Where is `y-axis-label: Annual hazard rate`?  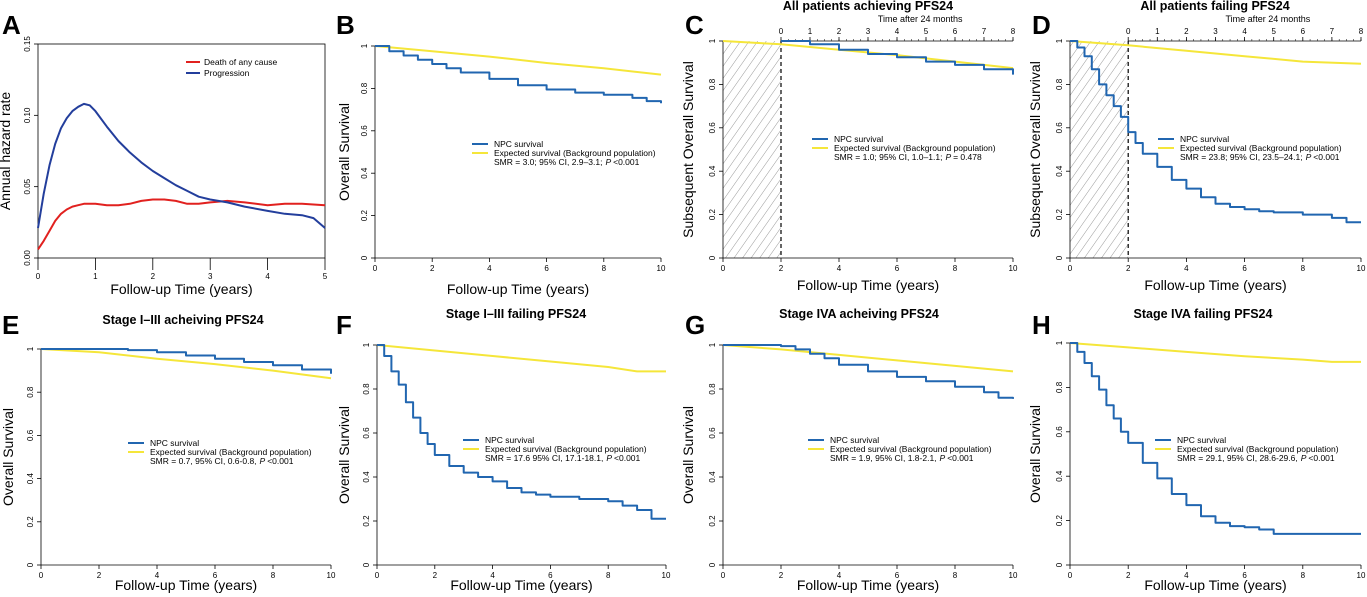 y-axis-label: Annual hazard rate is located at coordinates (6, 151).